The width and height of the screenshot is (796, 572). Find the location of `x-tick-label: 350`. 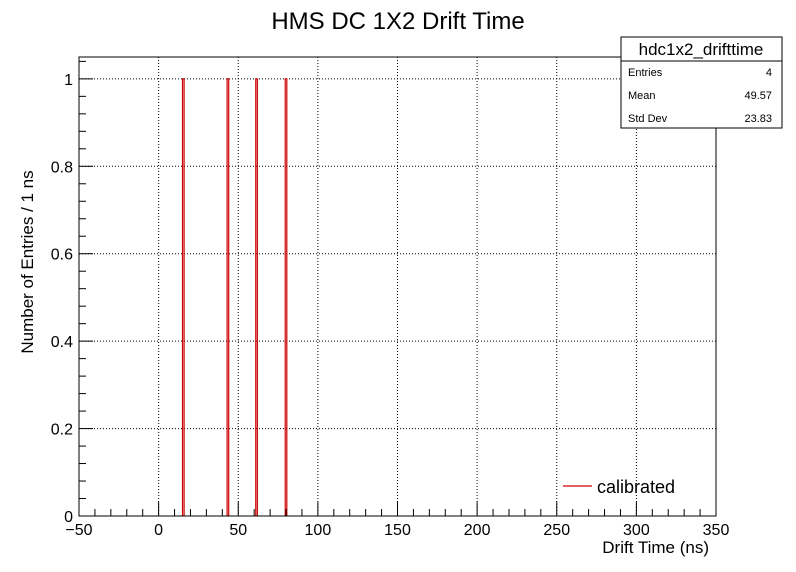

x-tick-label: 350 is located at coordinates (716, 530).